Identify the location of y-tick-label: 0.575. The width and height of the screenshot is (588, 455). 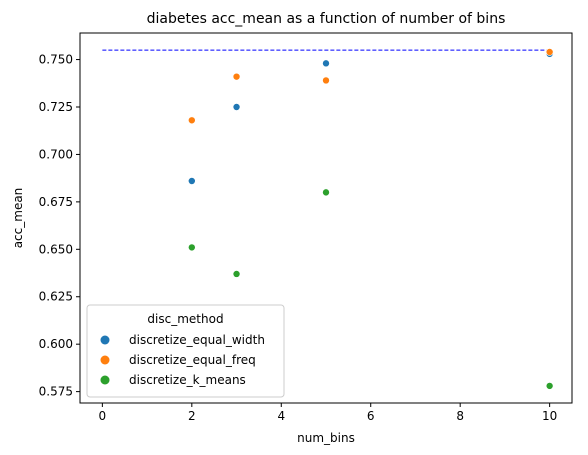
(56, 392).